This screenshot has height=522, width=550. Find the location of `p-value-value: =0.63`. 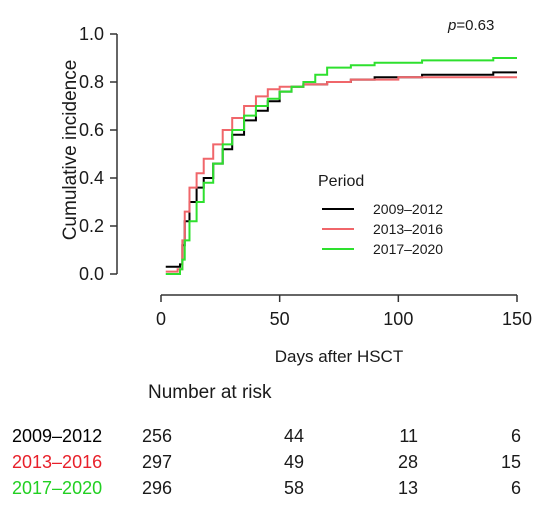

p-value-value: =0.63 is located at coordinates (475, 25).